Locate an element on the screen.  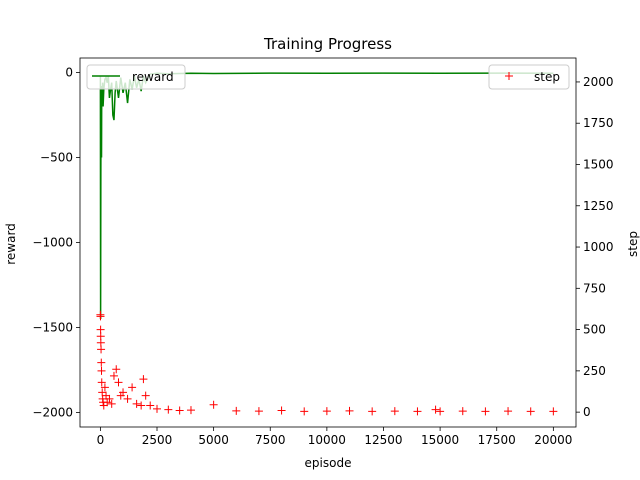
x-tick-label: 10000 is located at coordinates (327, 440).